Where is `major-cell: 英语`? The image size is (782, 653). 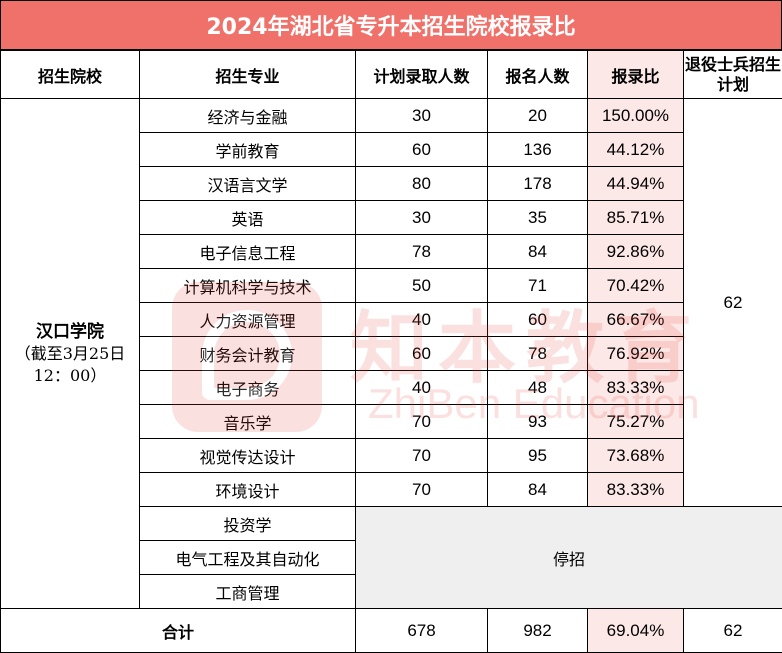 major-cell: 英语 is located at coordinates (247, 217).